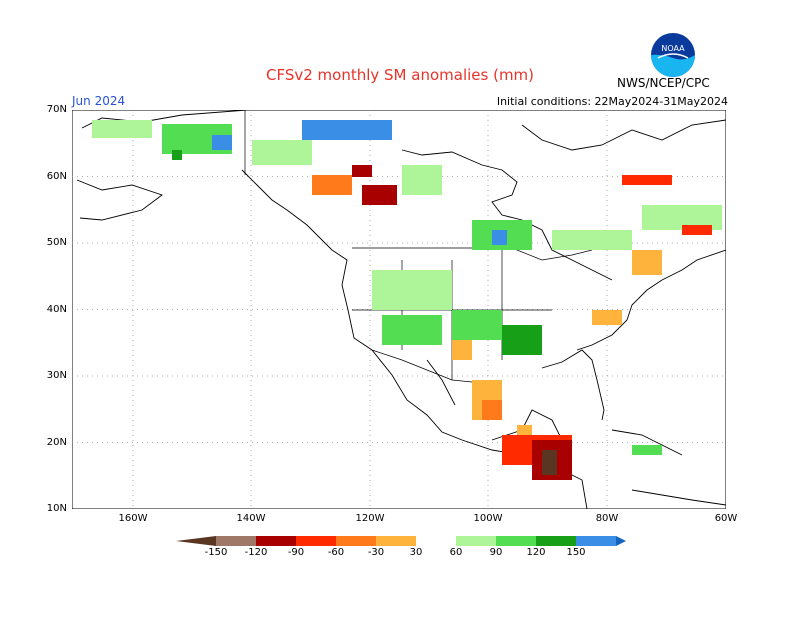 This screenshot has height=618, width=800. Describe the element at coordinates (196, 541) in the screenshot. I see `colorbar-min-arrow` at that location.